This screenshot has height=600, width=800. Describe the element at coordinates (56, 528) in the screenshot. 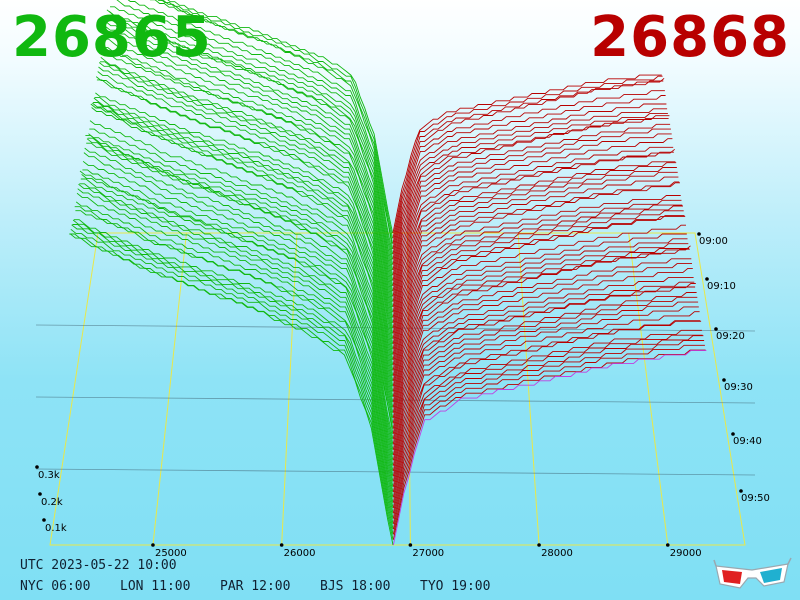

I see `volume-tick-label: 0.1k` at that location.